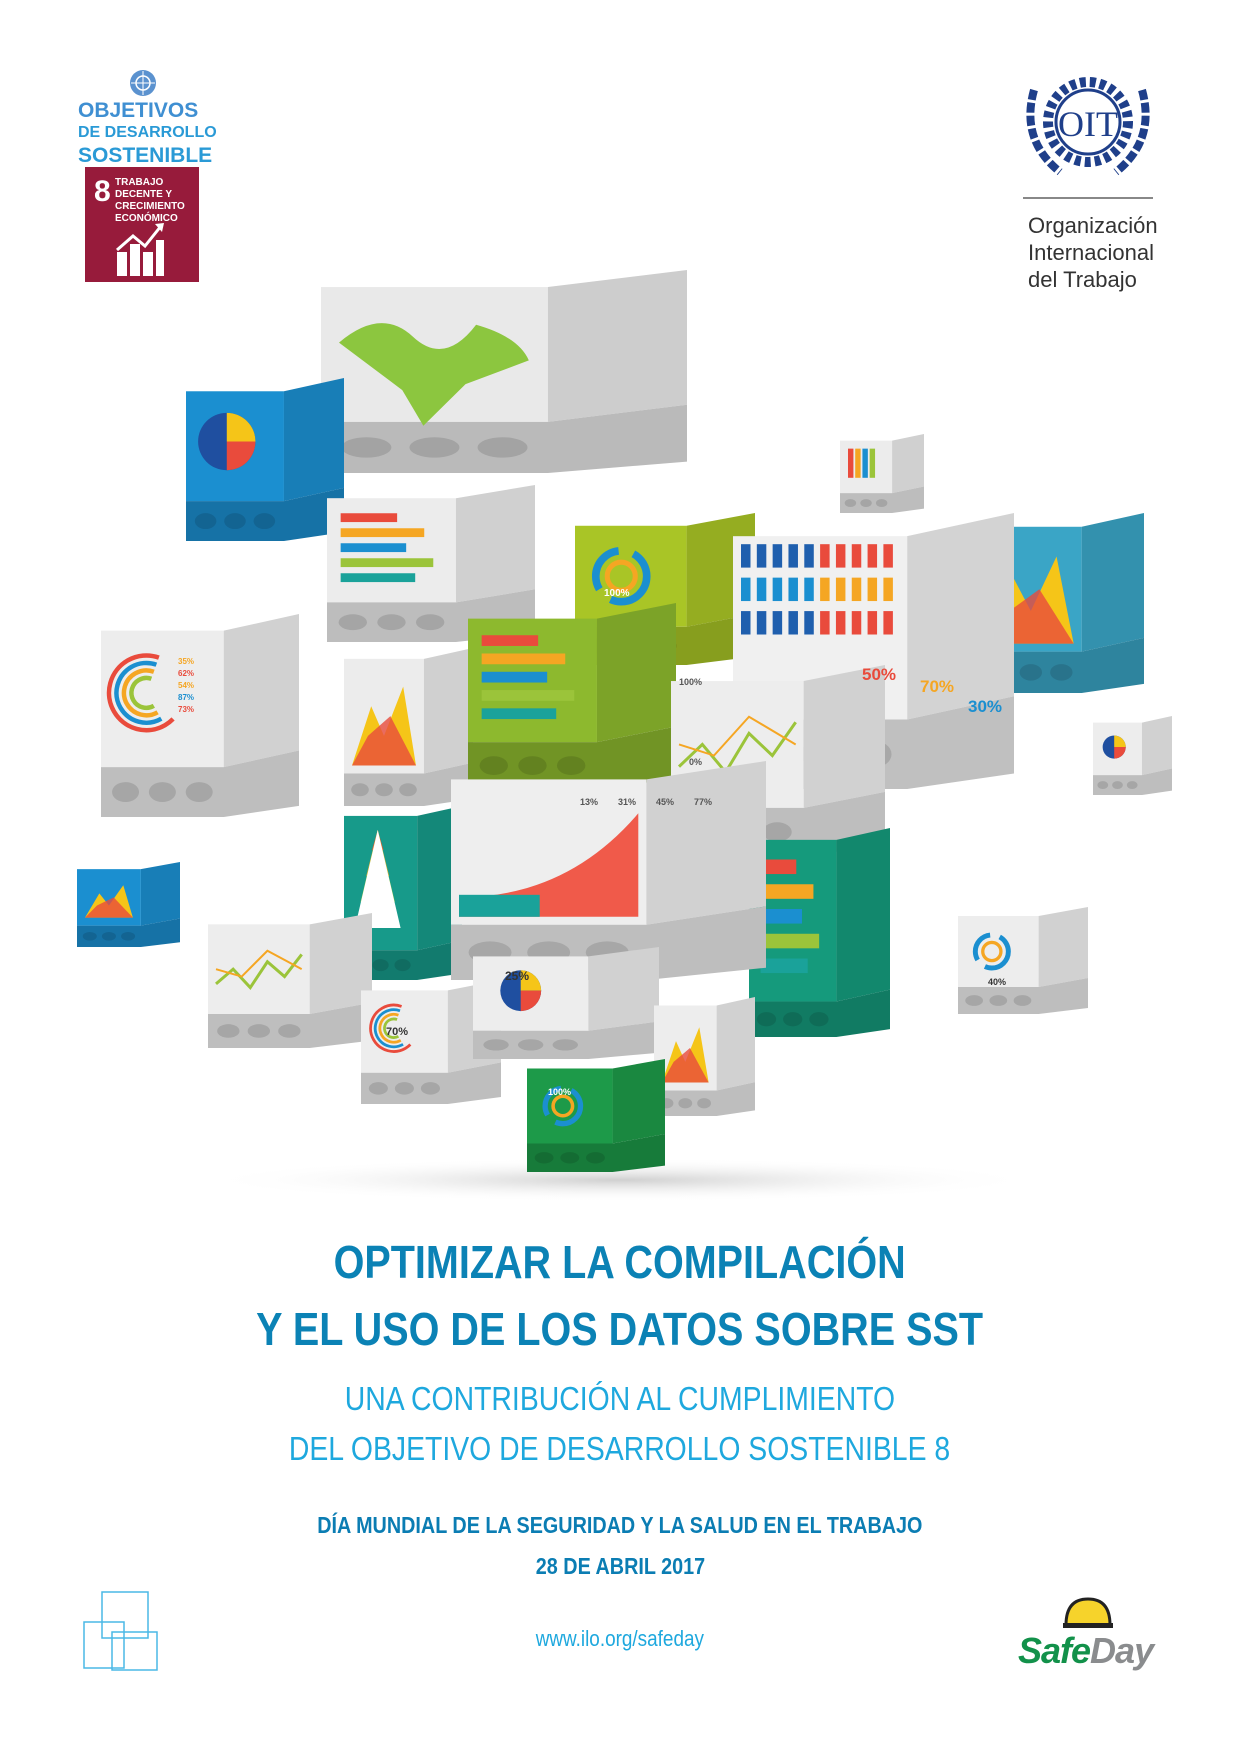  I want to click on subtitle-line2-wrap: DEL OBJETIVO DE DESARROLLO SOSTENIBLE 8, so click(620, 1449).